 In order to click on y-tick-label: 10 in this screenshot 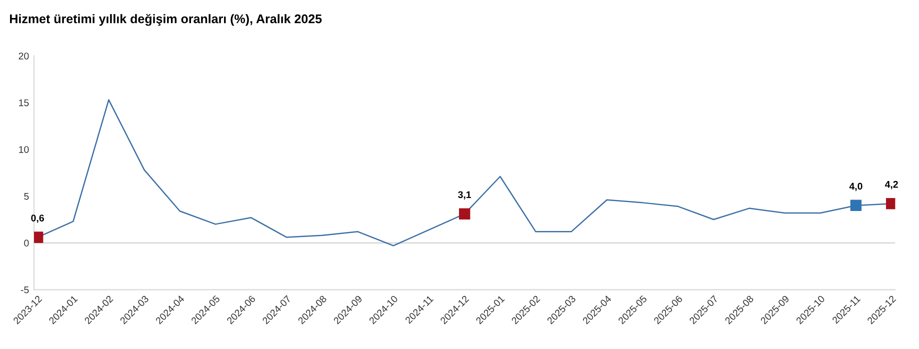, I will do `click(24, 149)`.